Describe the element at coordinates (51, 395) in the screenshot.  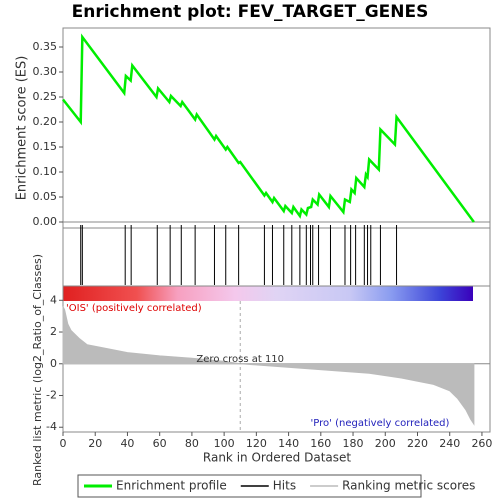
I see `y2-tick-label: -2` at that location.